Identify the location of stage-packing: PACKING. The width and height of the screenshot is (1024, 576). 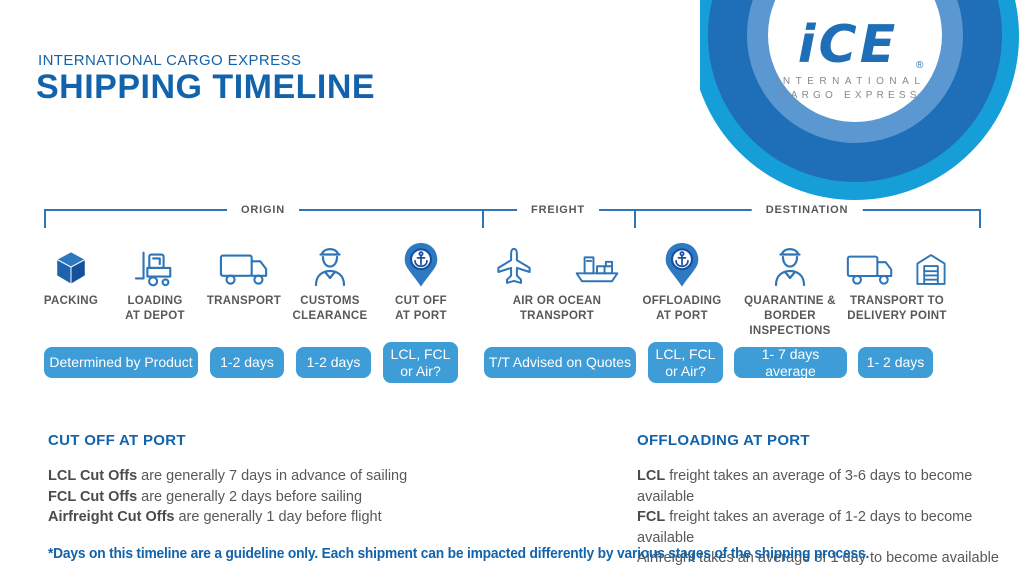
(71, 275).